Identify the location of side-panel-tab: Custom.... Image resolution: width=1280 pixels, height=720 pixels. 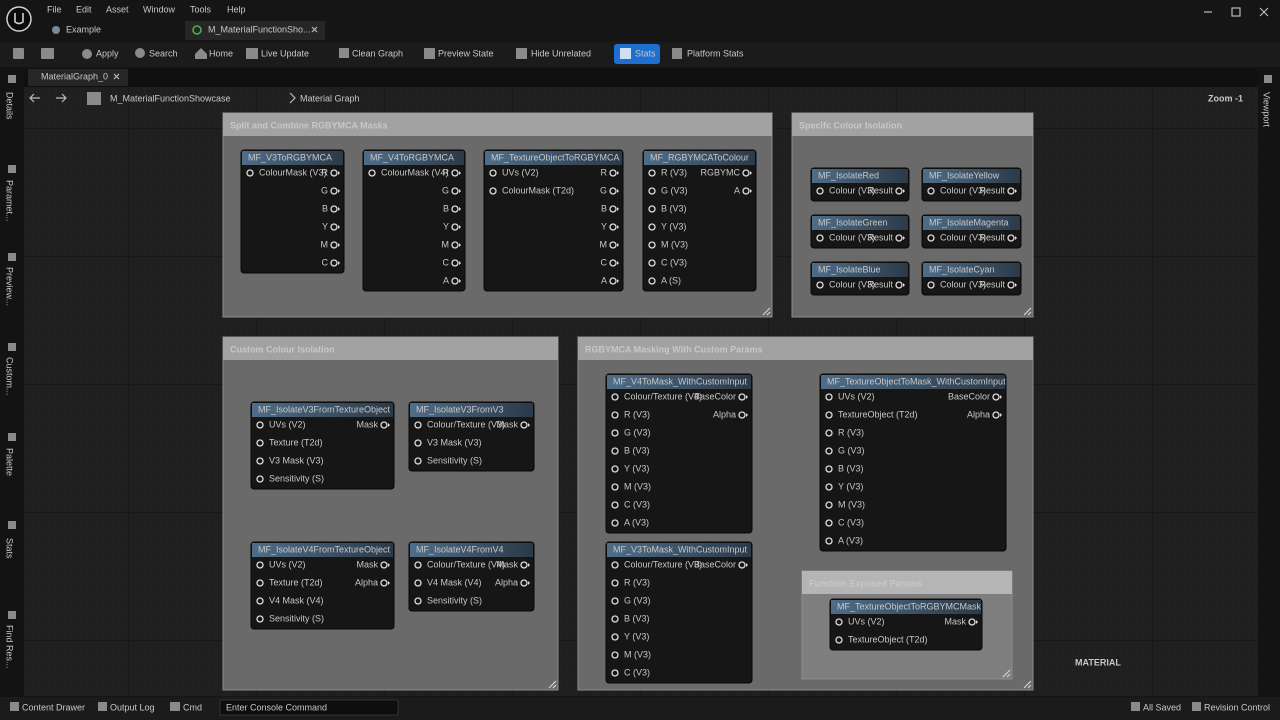
(10, 376).